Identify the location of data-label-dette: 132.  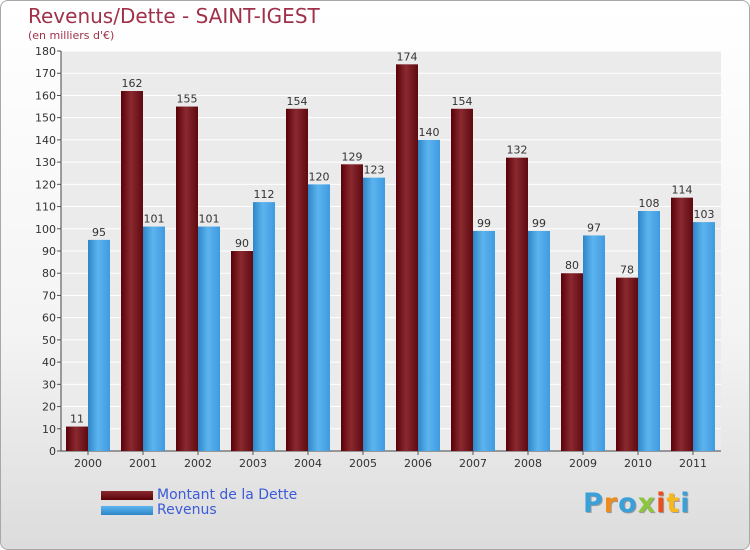
(517, 150).